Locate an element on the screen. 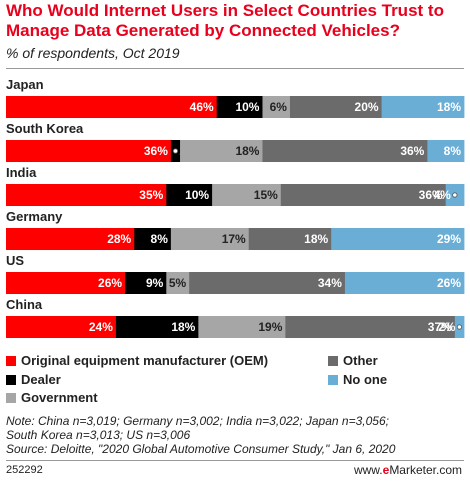 The image size is (470, 483). data-label-india-no-one: 4% is located at coordinates (442, 195).